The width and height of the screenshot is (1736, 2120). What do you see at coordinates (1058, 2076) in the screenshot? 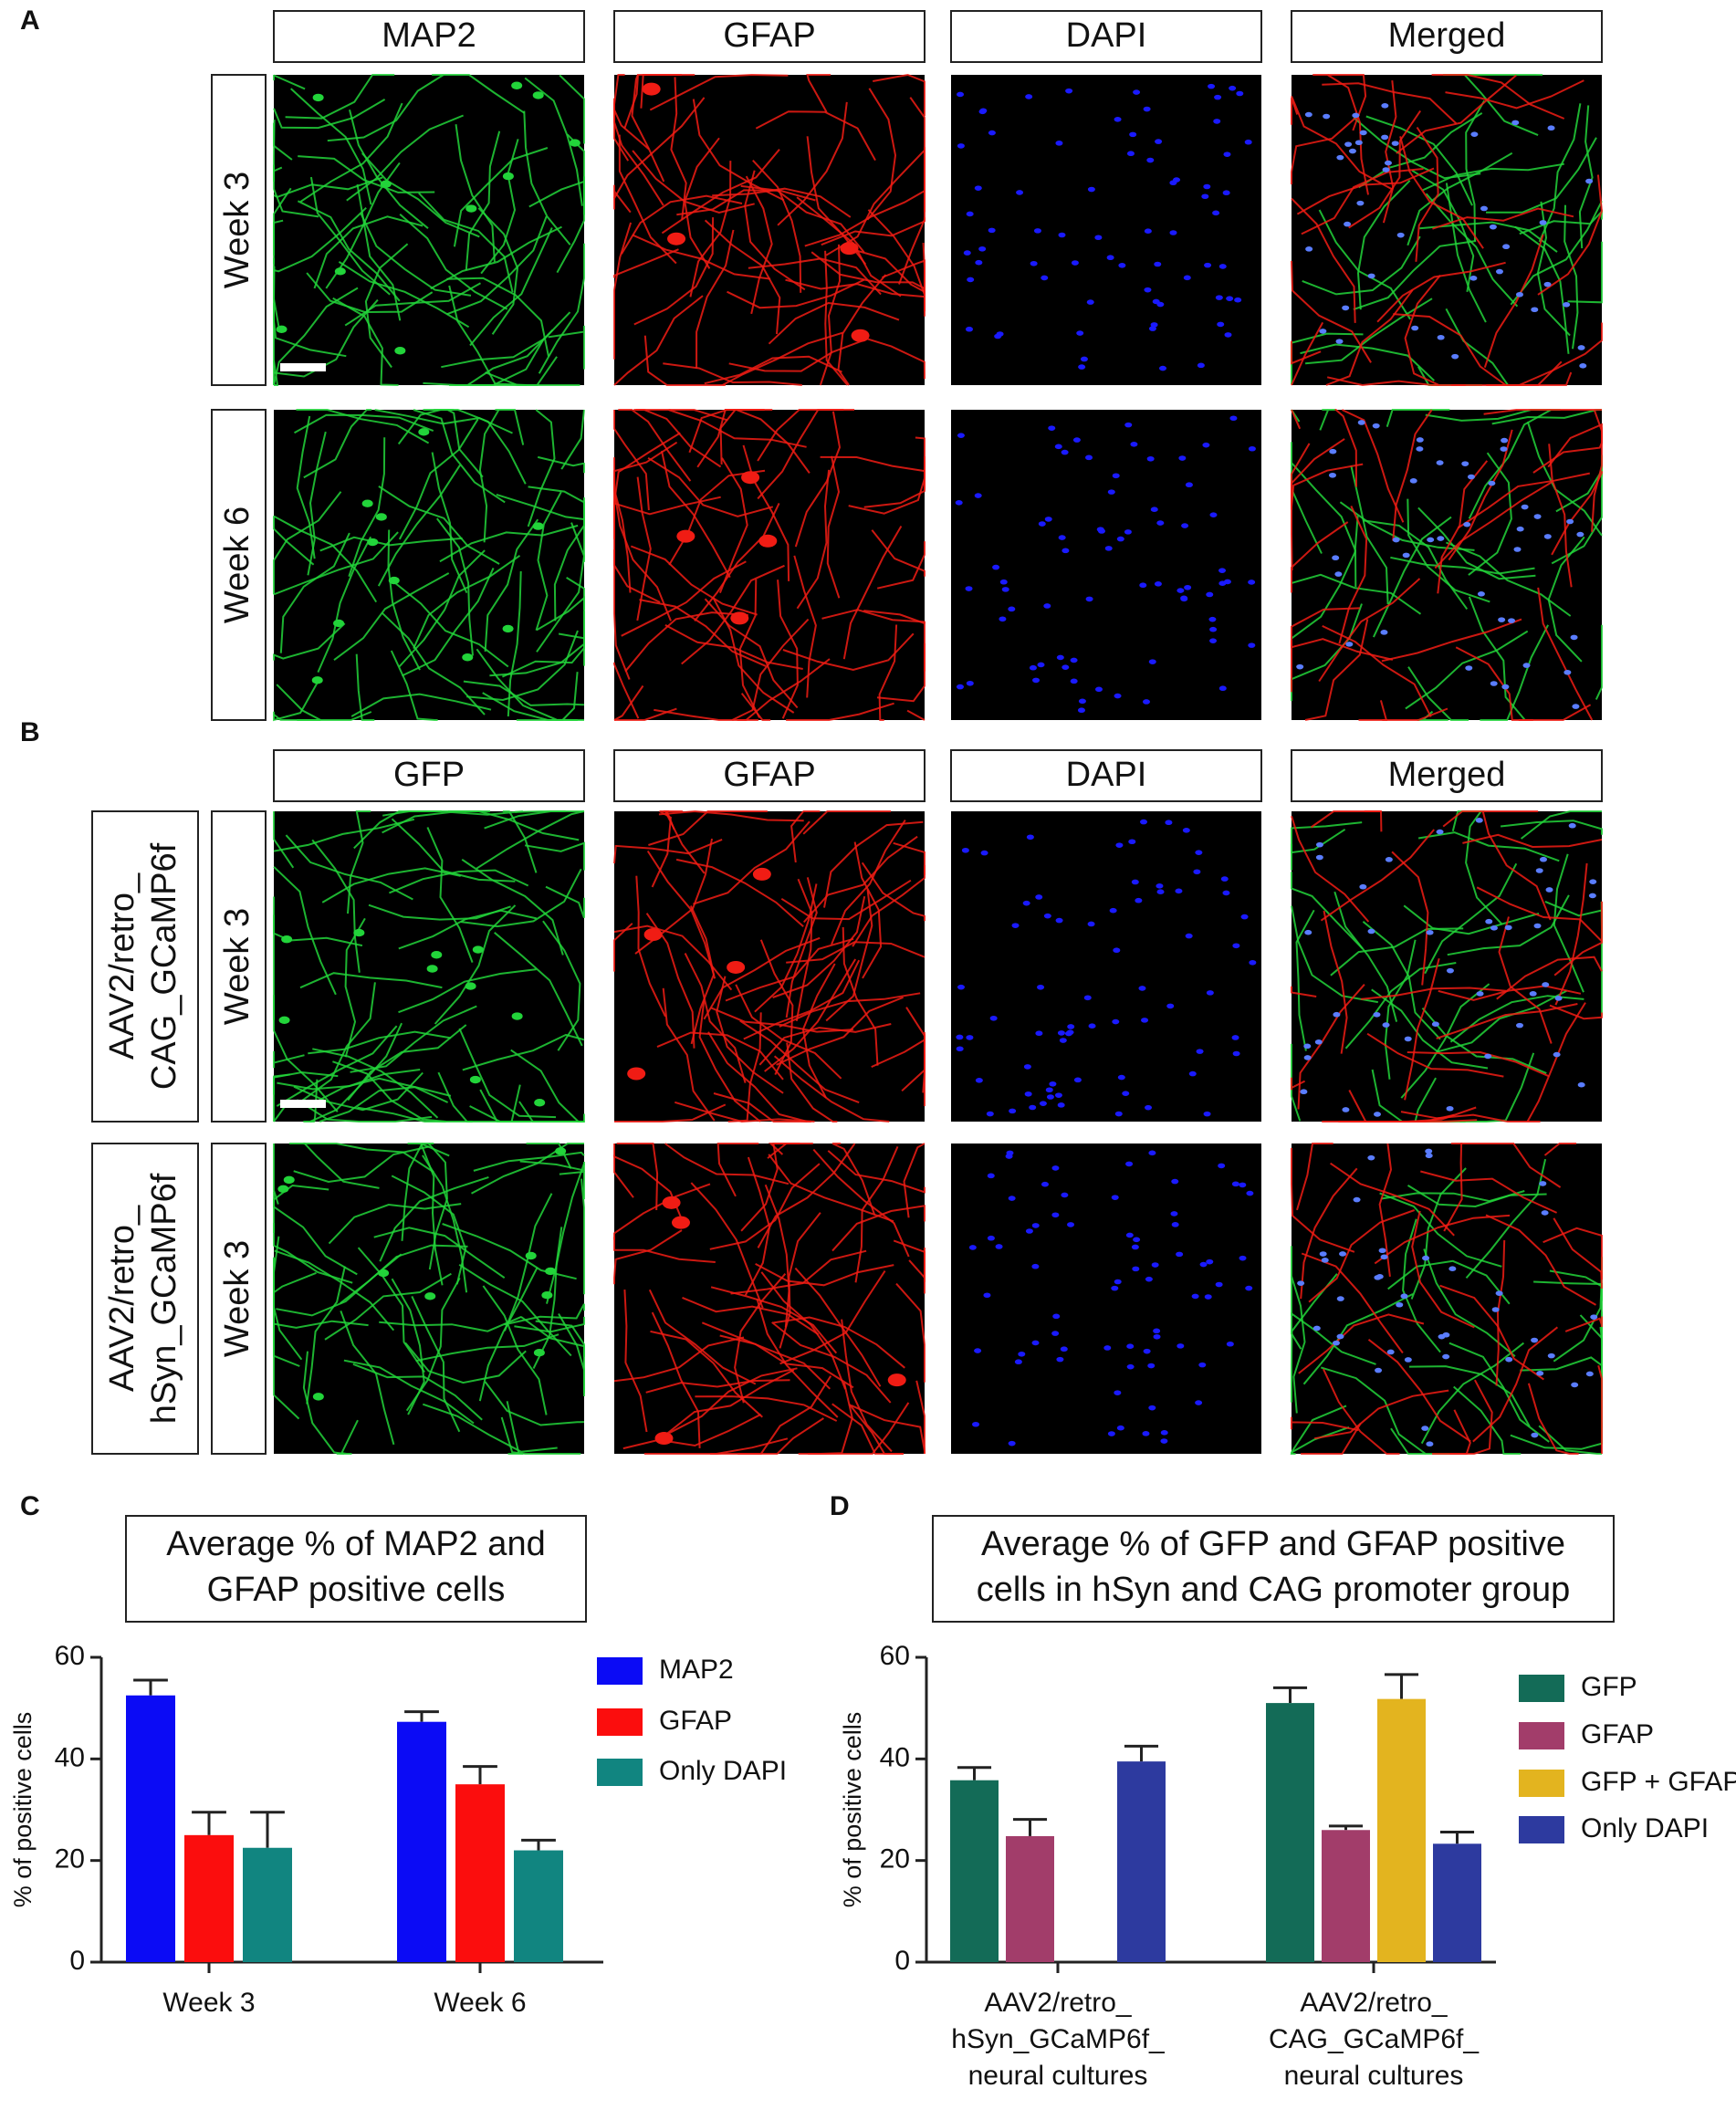
I see `x-tick-label: neural cultures` at bounding box center [1058, 2076].